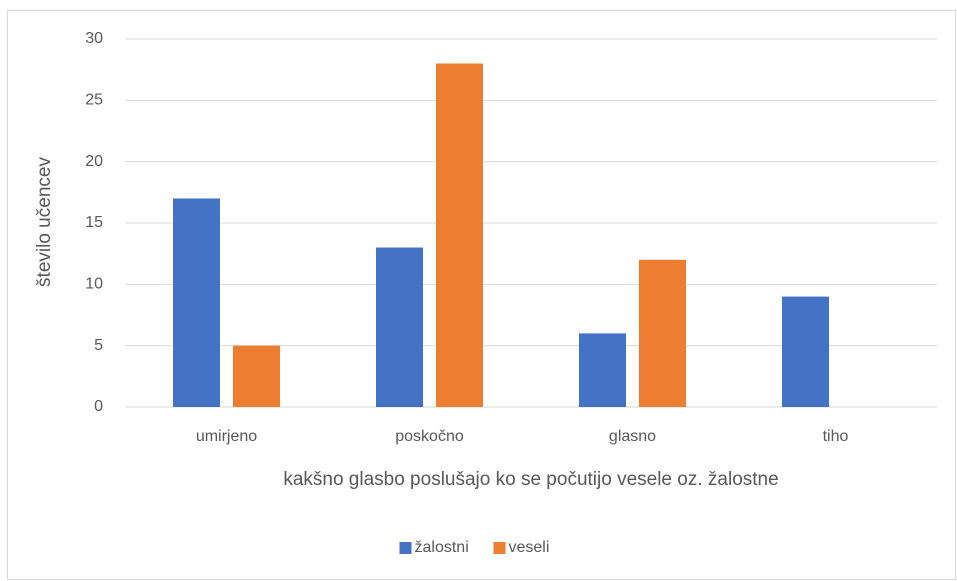  What do you see at coordinates (94, 222) in the screenshot?
I see `y-tick-label: 15` at bounding box center [94, 222].